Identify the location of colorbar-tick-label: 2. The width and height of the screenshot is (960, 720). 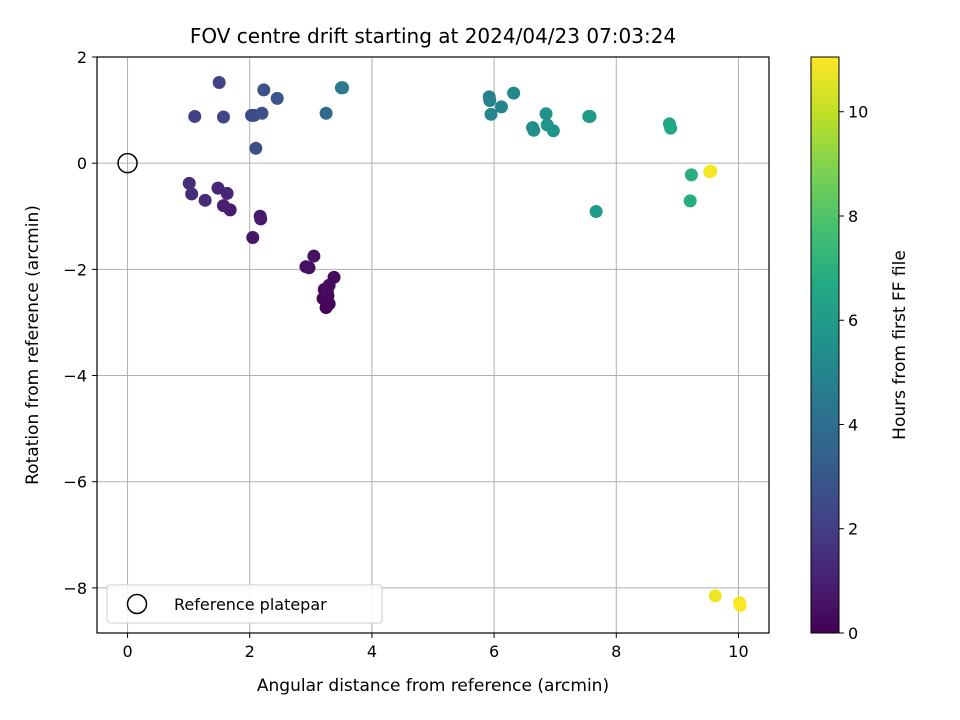
(853, 529).